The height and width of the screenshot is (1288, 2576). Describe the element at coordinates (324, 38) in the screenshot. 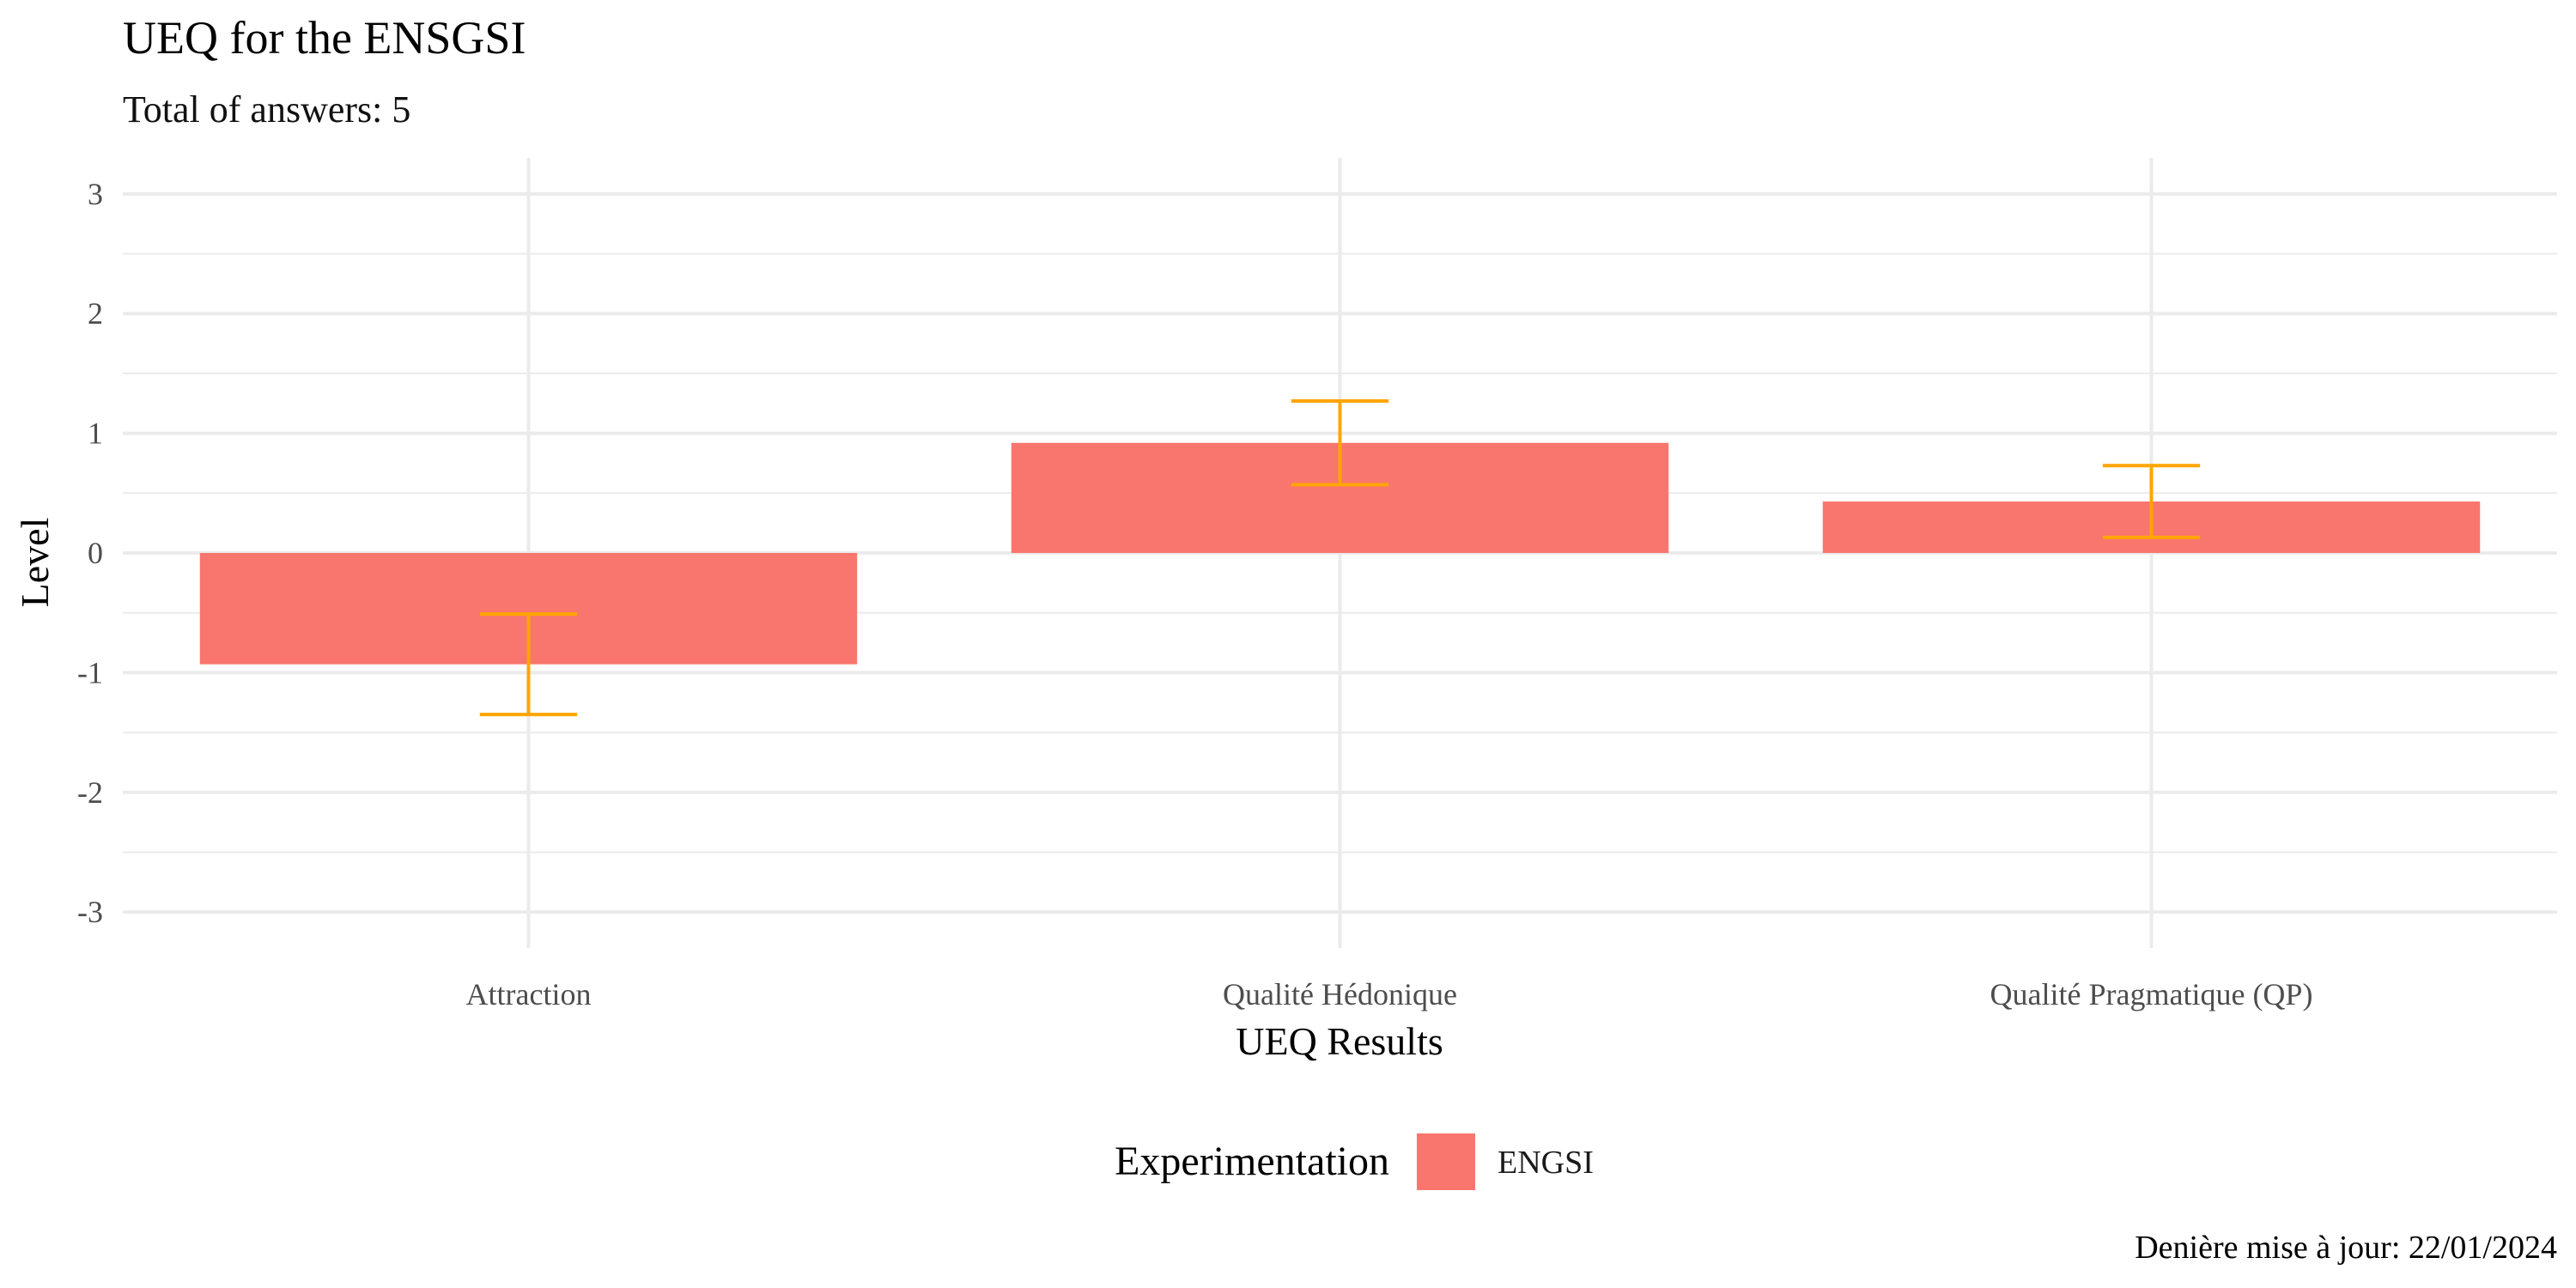

I see `chart-title: UEQ for the ENSGSI` at that location.